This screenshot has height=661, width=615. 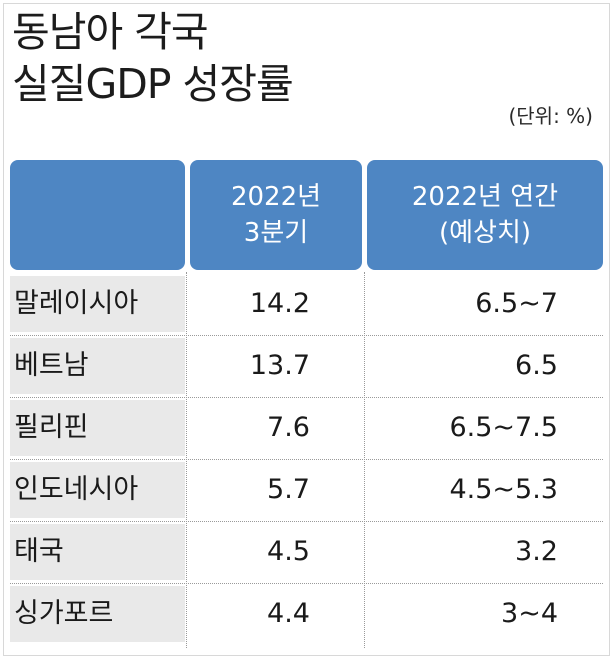 What do you see at coordinates (550, 116) in the screenshot?
I see `unit-label: (단위: %)` at bounding box center [550, 116].